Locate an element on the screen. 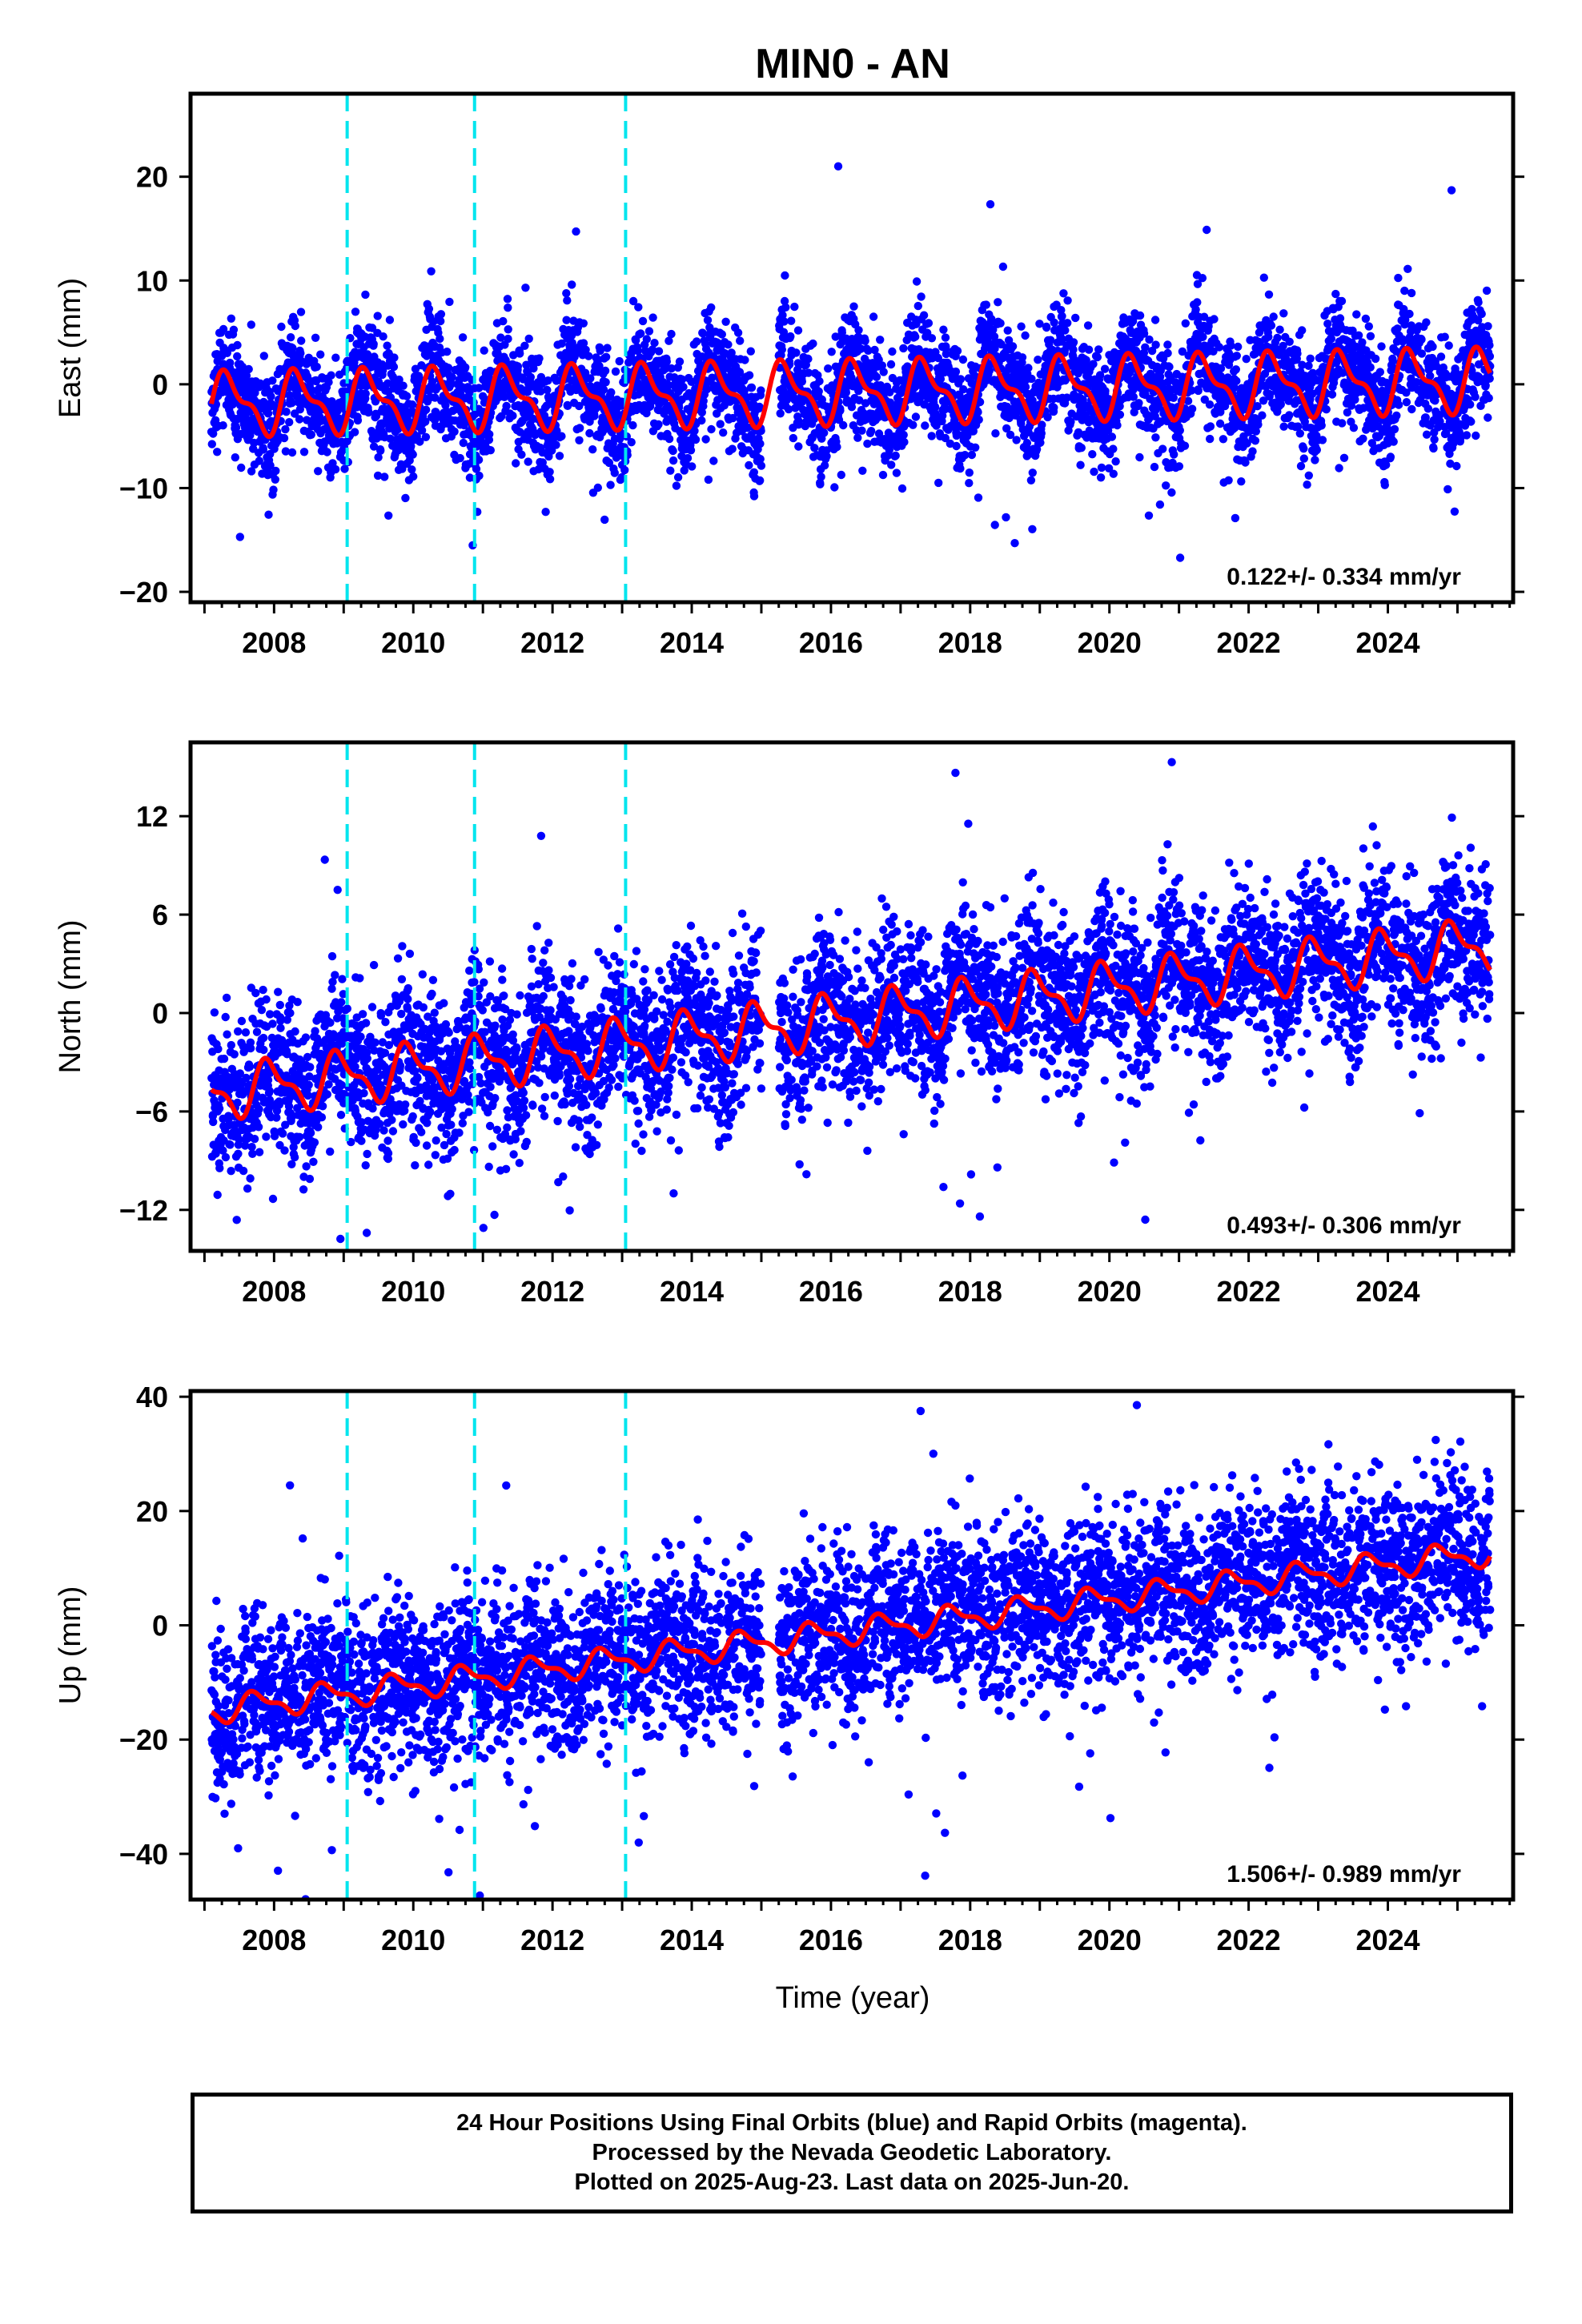 The height and width of the screenshot is (2324, 1582). x-tick-label: 2008 is located at coordinates (274, 642).